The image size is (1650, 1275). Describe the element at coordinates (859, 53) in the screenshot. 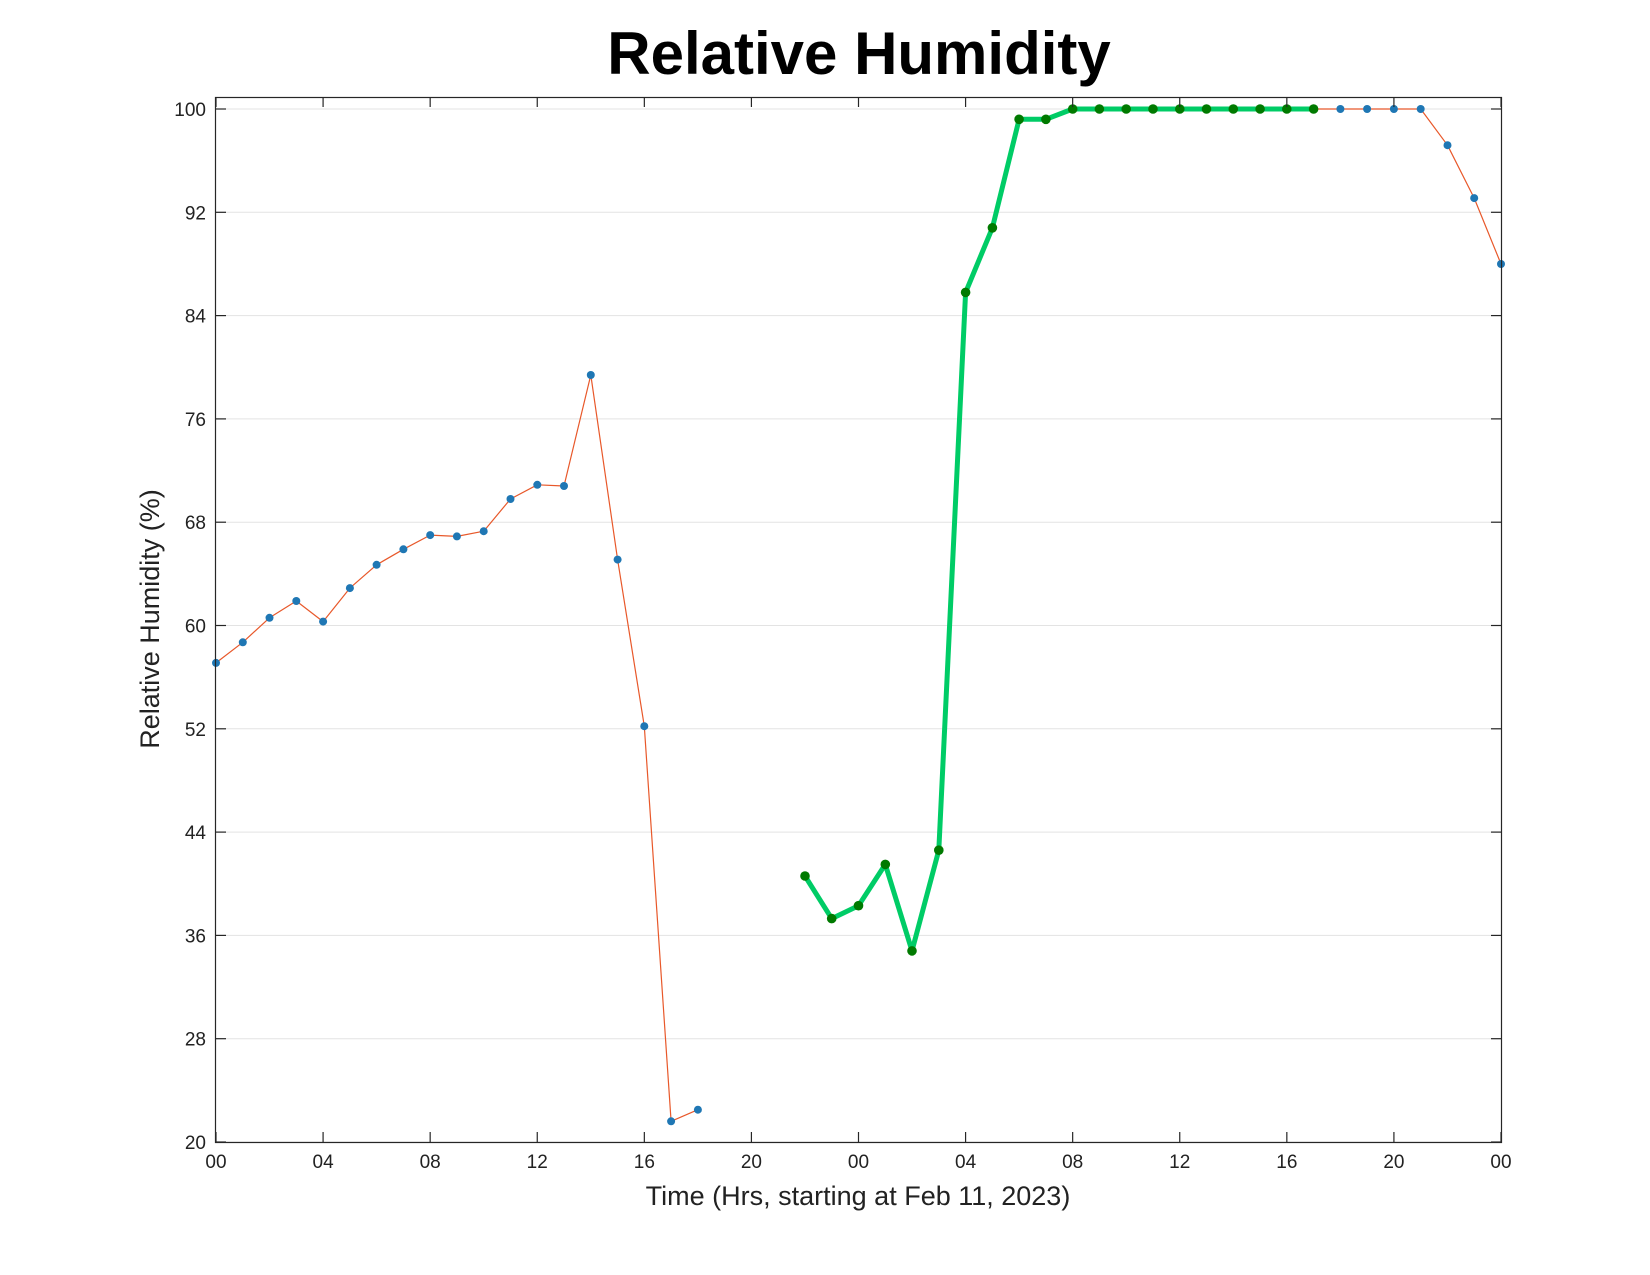

I see `chart-title: Relative Humidity` at that location.